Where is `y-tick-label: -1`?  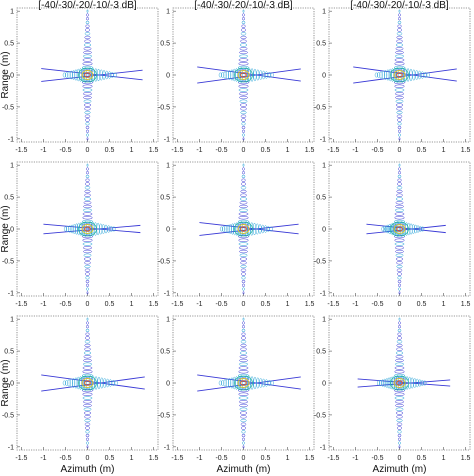
y-tick-label: -1 is located at coordinates (11, 139).